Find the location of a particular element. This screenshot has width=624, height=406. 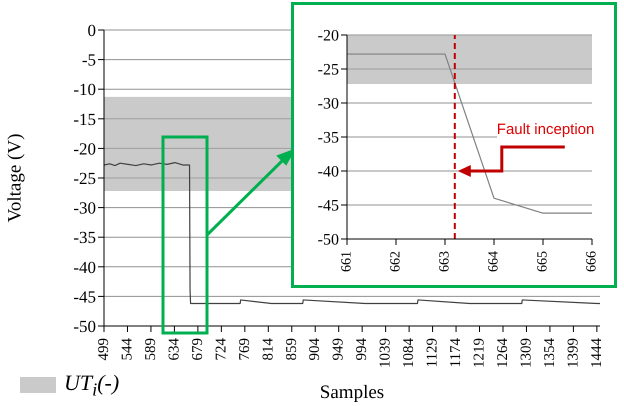

x-tick-label: 1354 is located at coordinates (550, 353).